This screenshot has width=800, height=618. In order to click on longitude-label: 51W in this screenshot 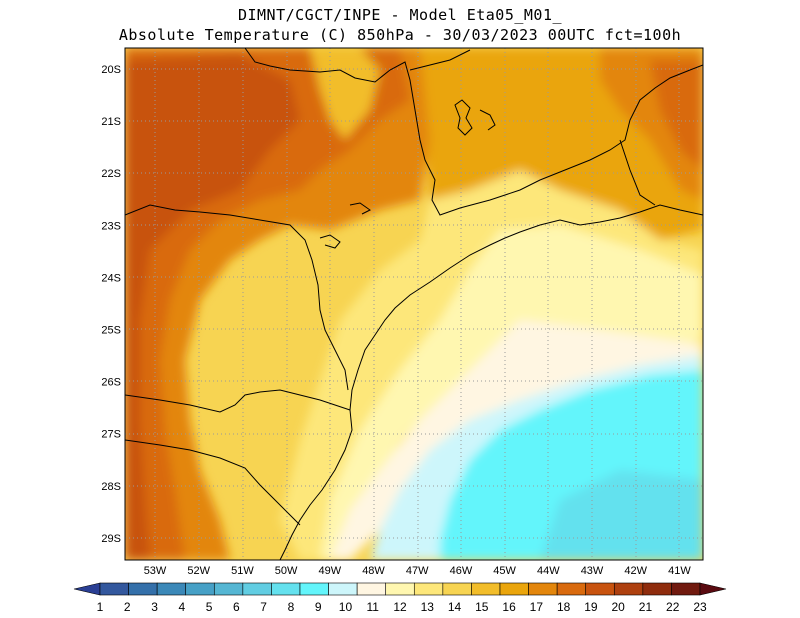, I will do `click(242, 571)`.